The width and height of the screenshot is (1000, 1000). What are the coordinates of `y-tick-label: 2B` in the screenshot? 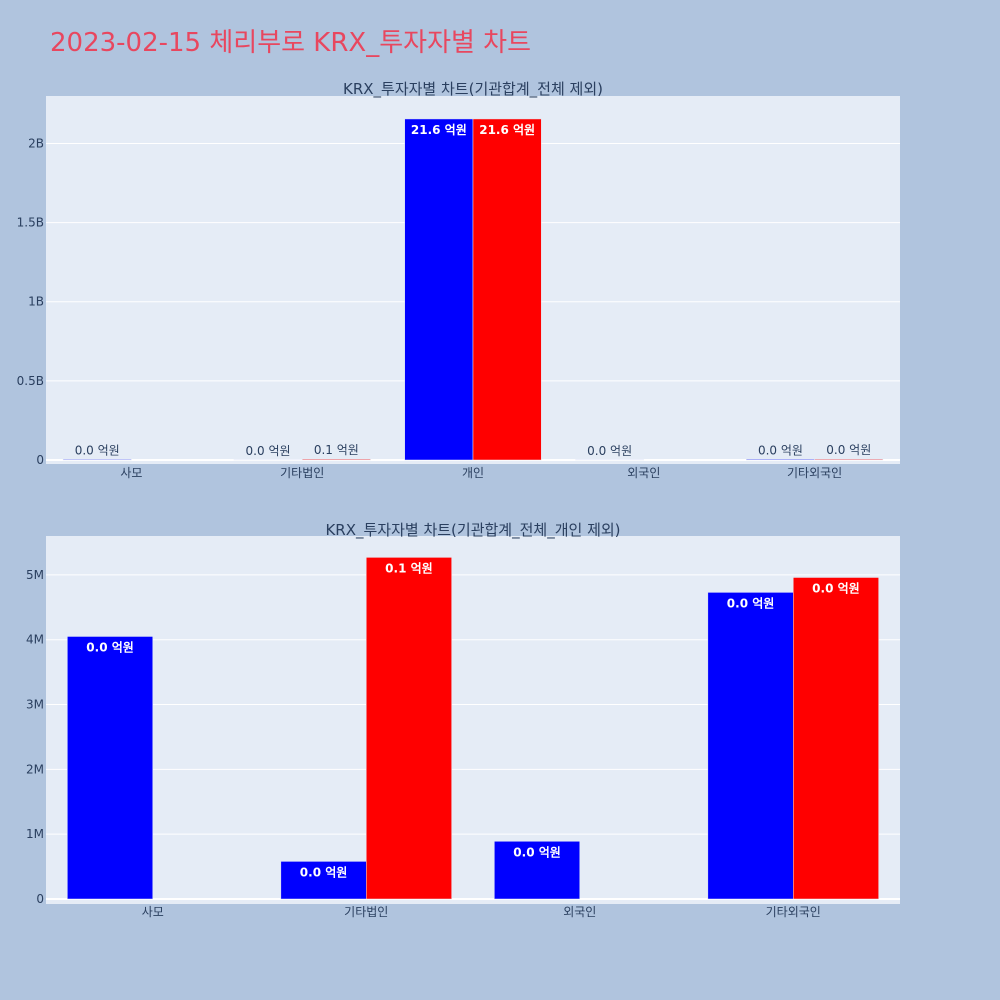 It's located at (36, 143).